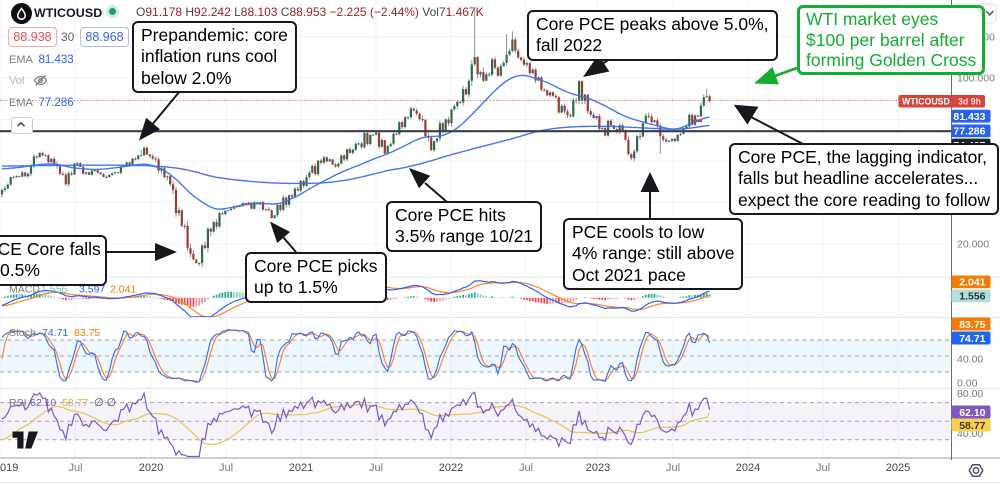 The width and height of the screenshot is (1000, 484). I want to click on svg-text: 100.000, so click(976, 79).